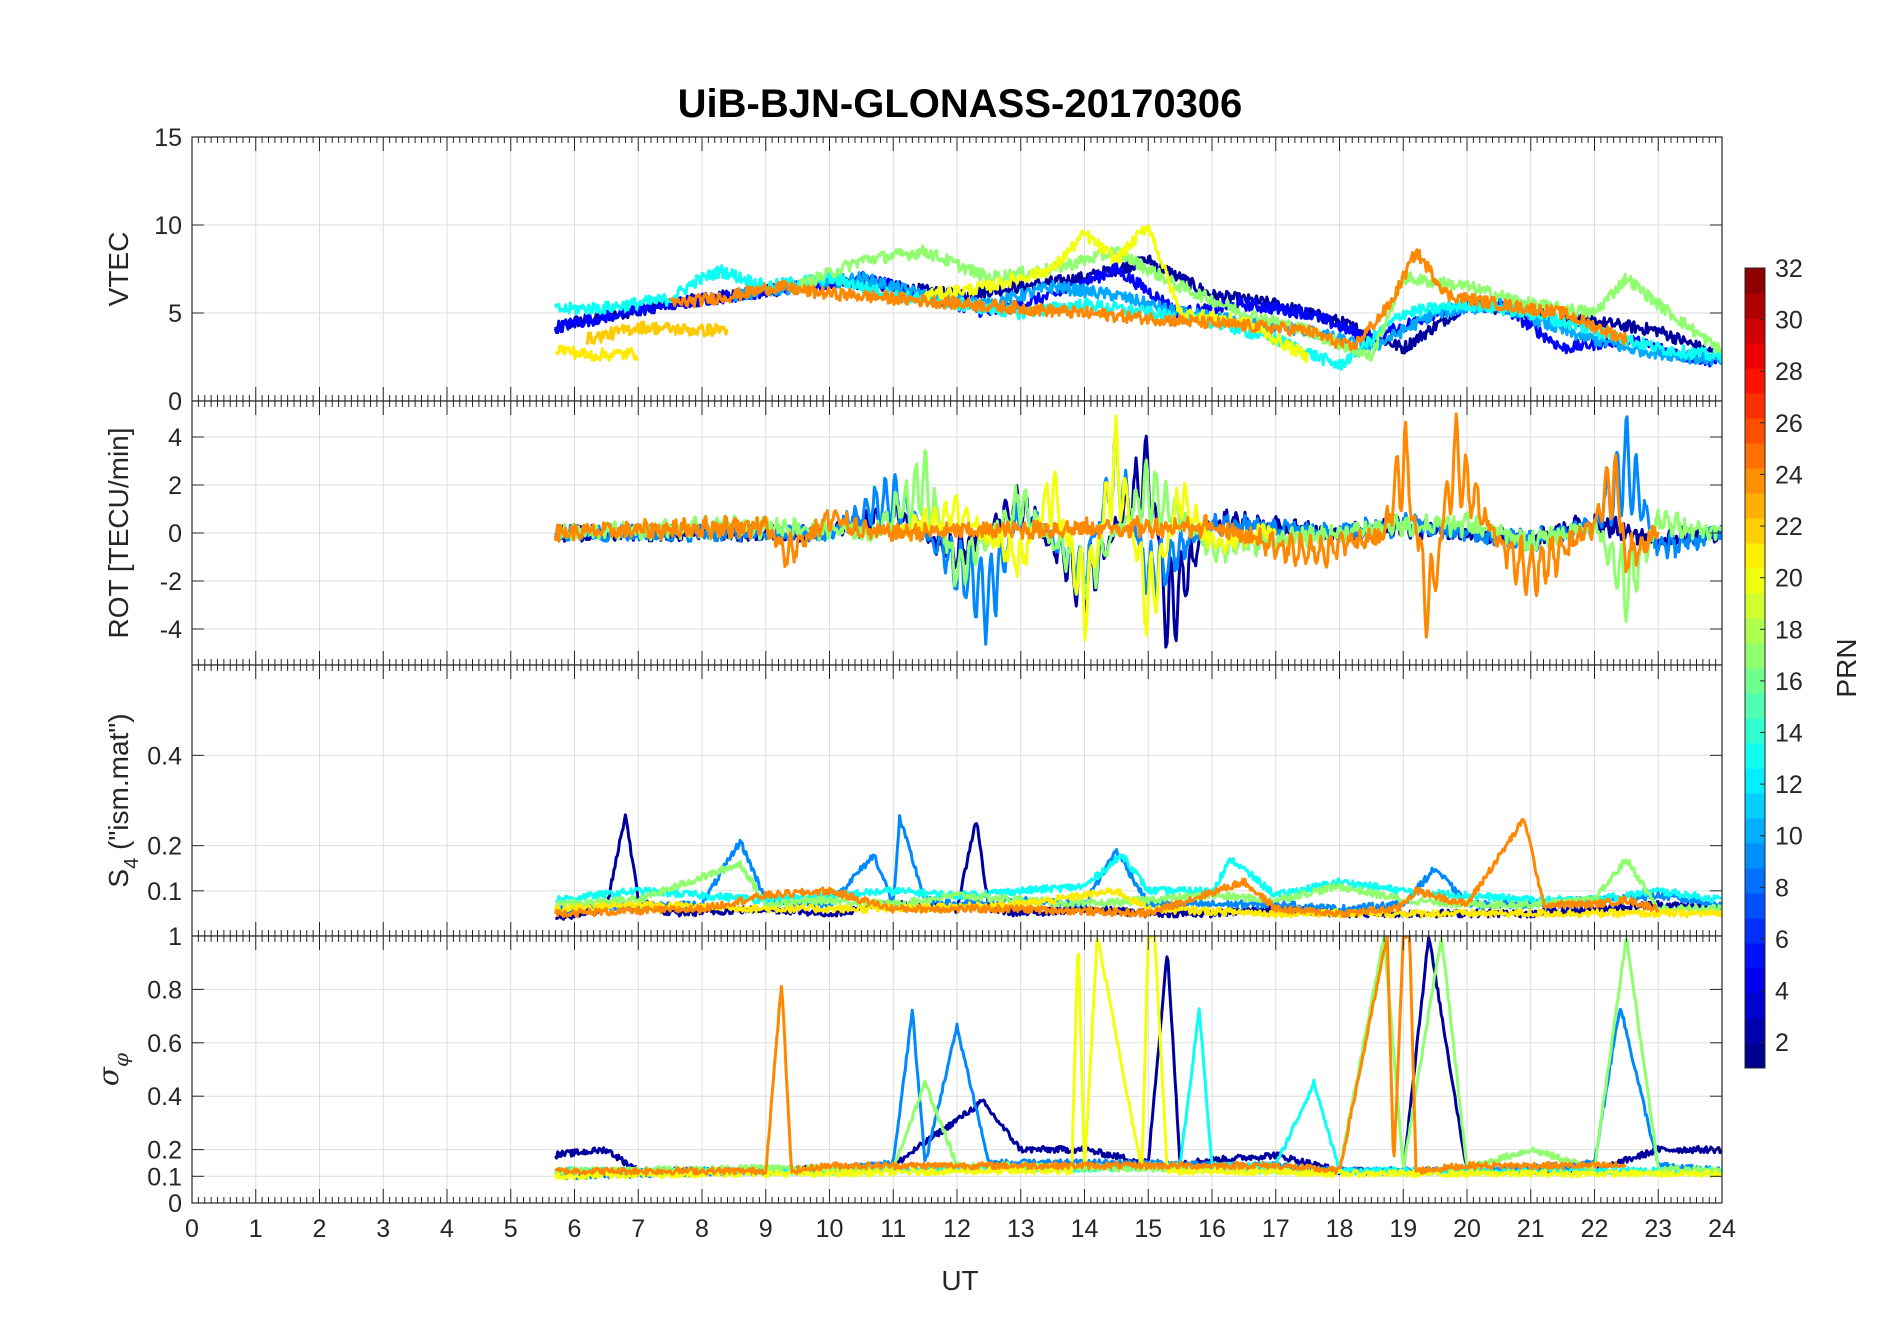 This screenshot has width=1902, height=1330. What do you see at coordinates (164, 756) in the screenshot?
I see `y-tick-label: 0.4` at bounding box center [164, 756].